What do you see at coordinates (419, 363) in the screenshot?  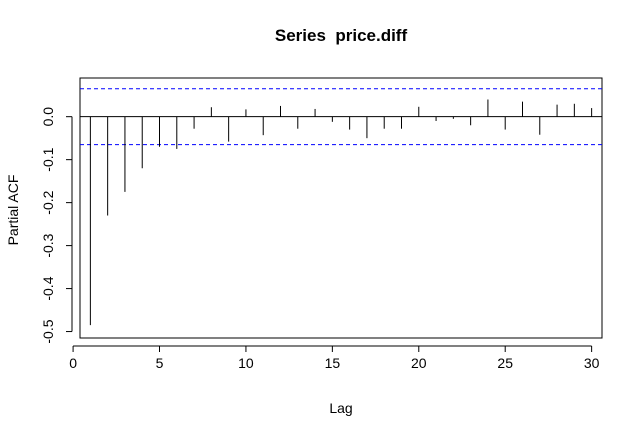 I see `x-tick-label: 20` at bounding box center [419, 363].